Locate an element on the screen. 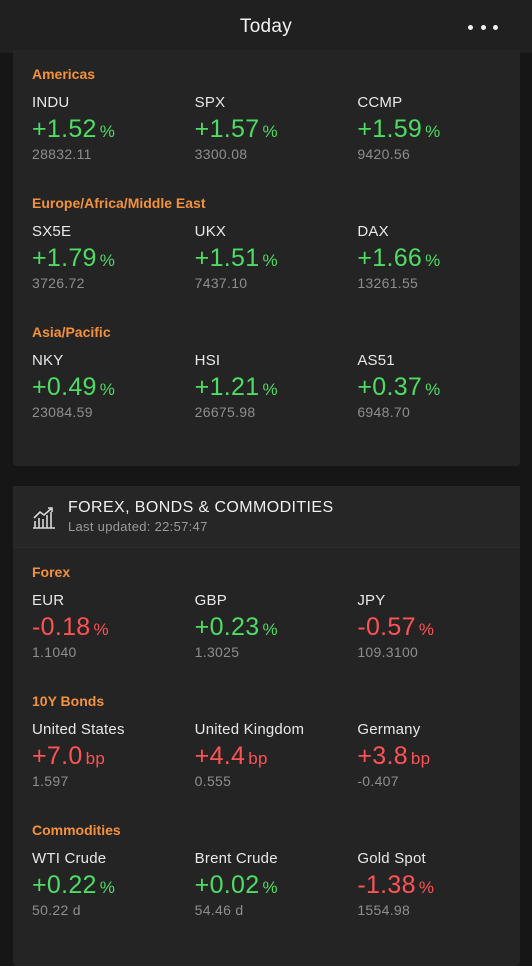 Image resolution: width=532 pixels, height=966 pixels. quote-price: 13261.55 is located at coordinates (388, 283).